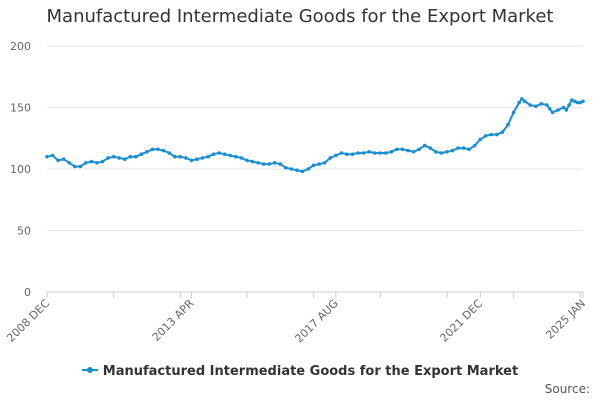 Image resolution: width=600 pixels, height=400 pixels. I want to click on y-tick-label: 0, so click(27, 292).